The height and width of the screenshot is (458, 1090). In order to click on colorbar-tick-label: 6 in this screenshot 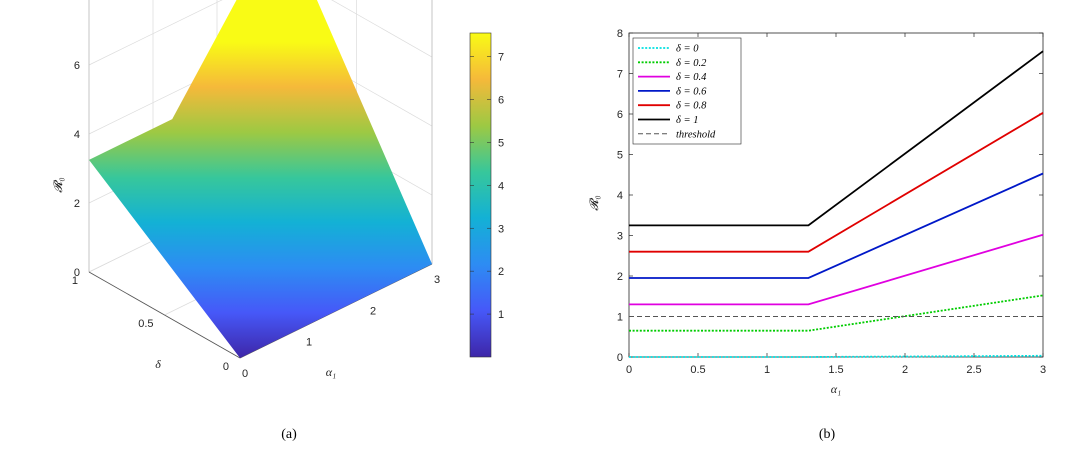, I will do `click(501, 101)`.